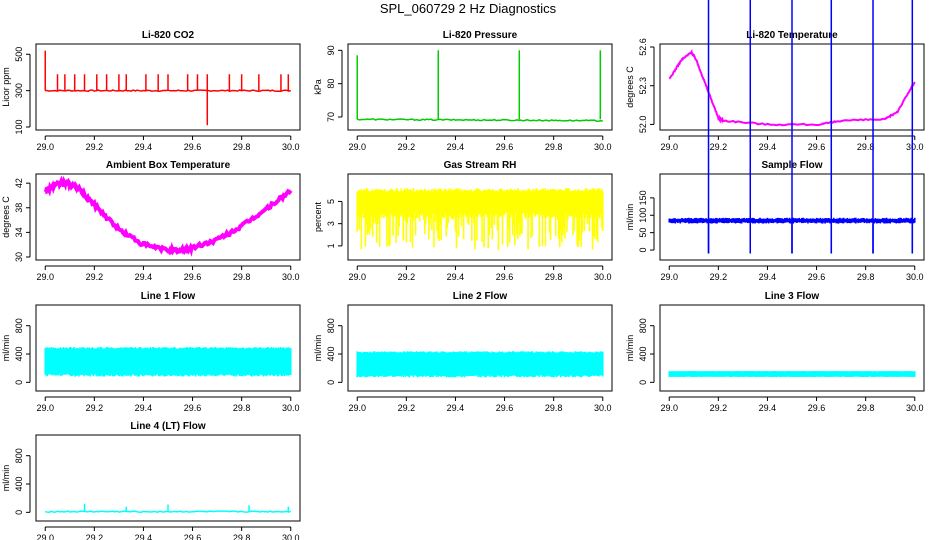 The width and height of the screenshot is (936, 540). I want to click on y-axis-label: percent, so click(318, 216).